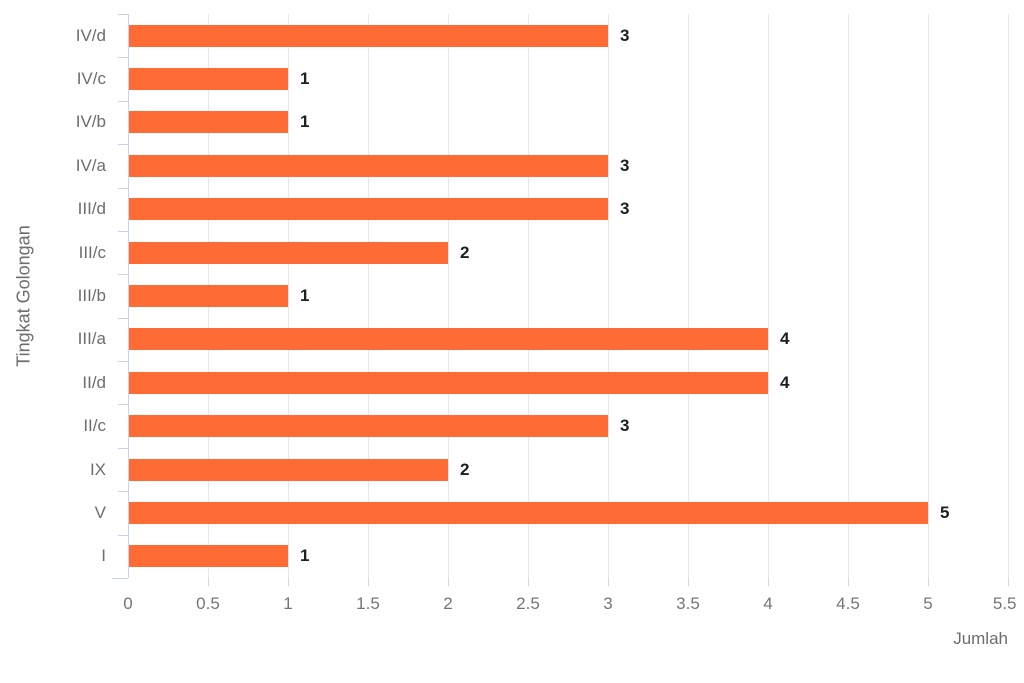 This screenshot has height=683, width=1024. I want to click on bar-iii-d, so click(368, 209).